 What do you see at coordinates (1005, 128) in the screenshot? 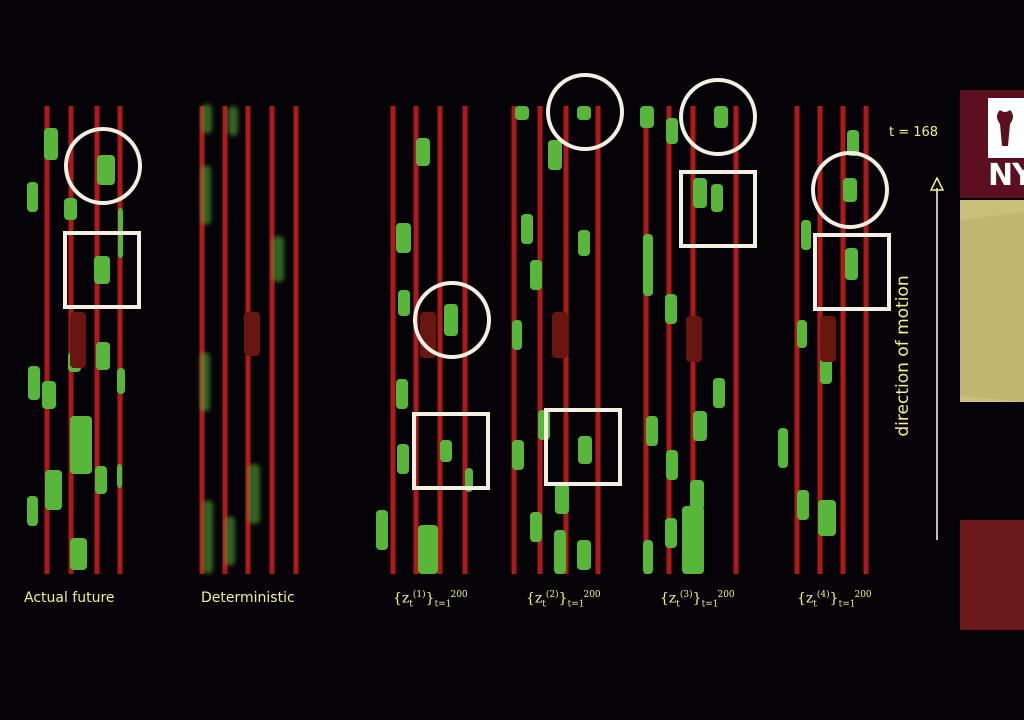
I see `torch-icon` at bounding box center [1005, 128].